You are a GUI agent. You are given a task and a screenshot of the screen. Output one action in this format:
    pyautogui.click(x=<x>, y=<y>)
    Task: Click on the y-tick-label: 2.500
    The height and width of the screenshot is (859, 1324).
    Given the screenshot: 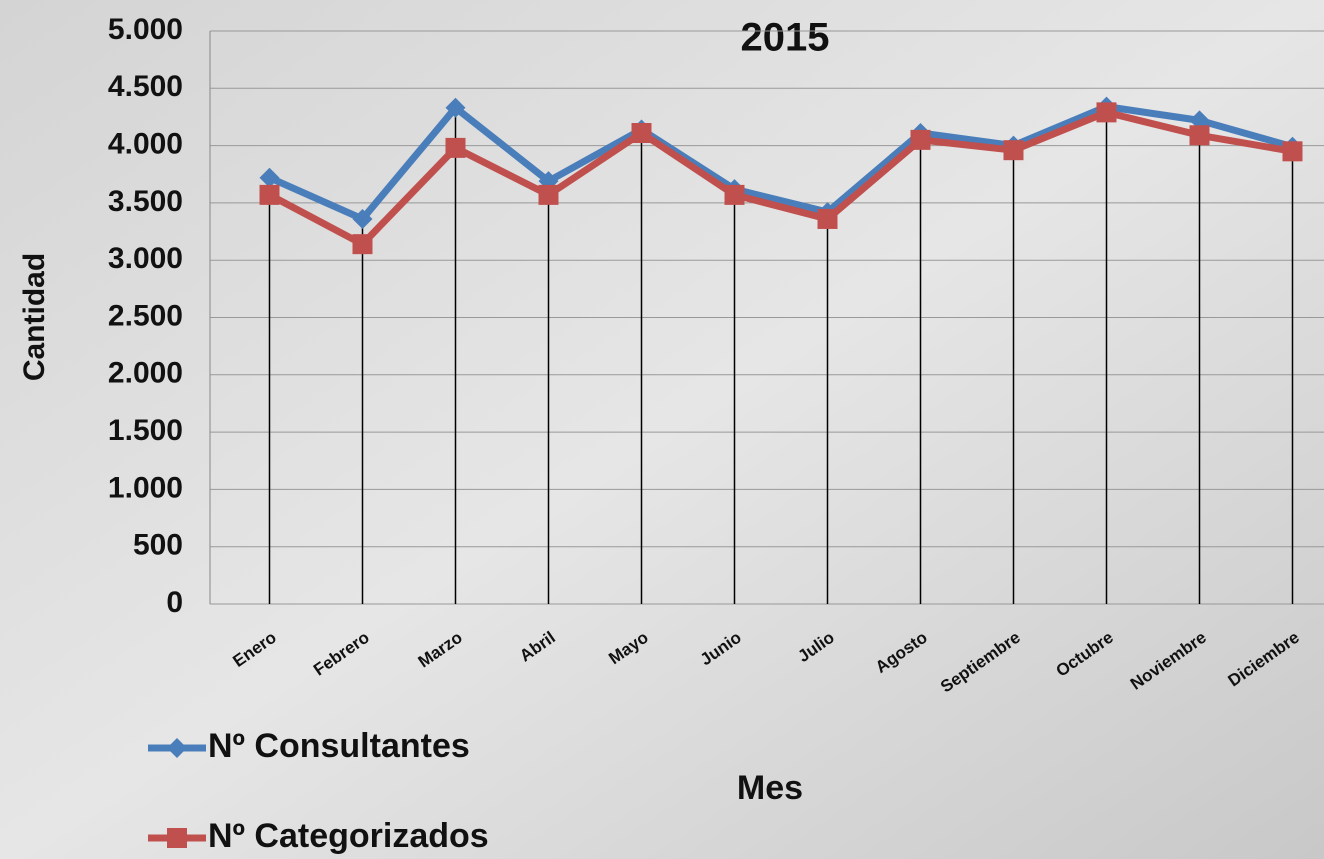 What is the action you would take?
    pyautogui.click(x=145, y=315)
    